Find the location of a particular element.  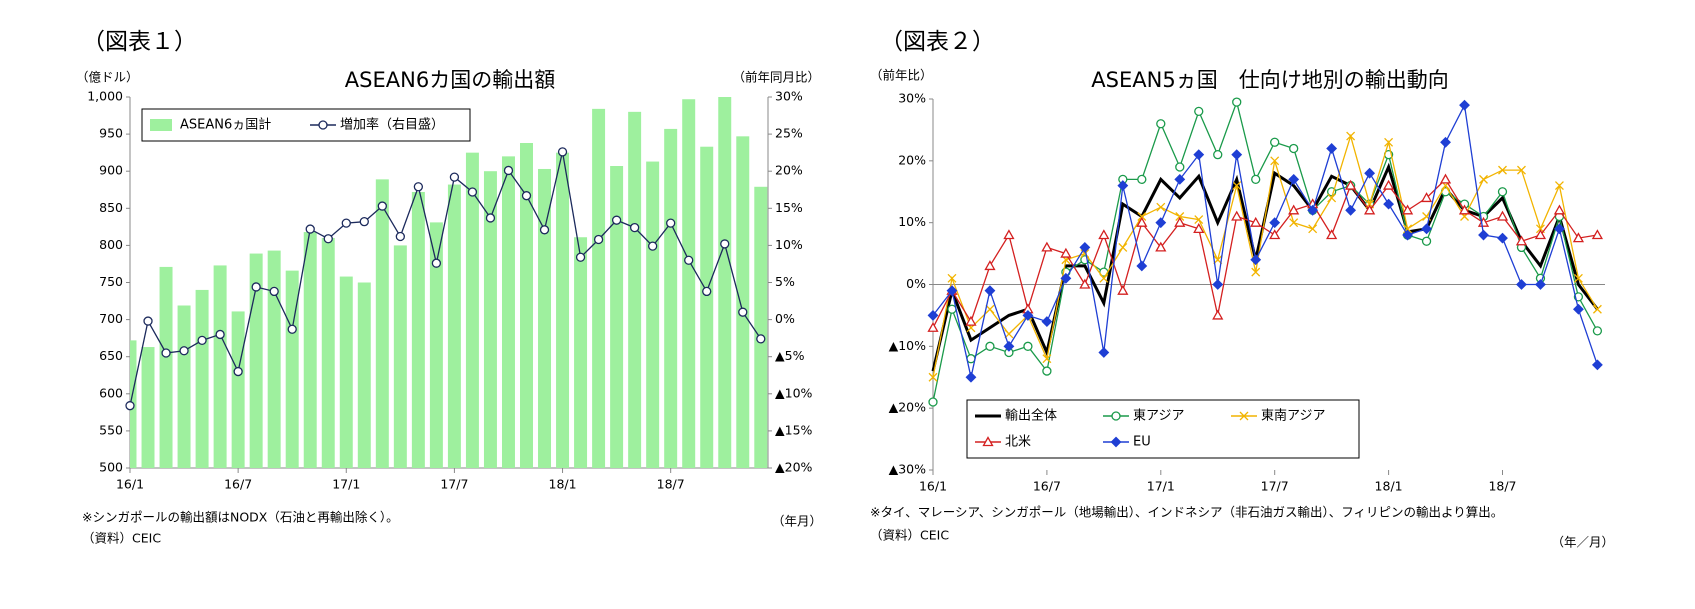

x-tick-label: 18/1 is located at coordinates (1389, 486).